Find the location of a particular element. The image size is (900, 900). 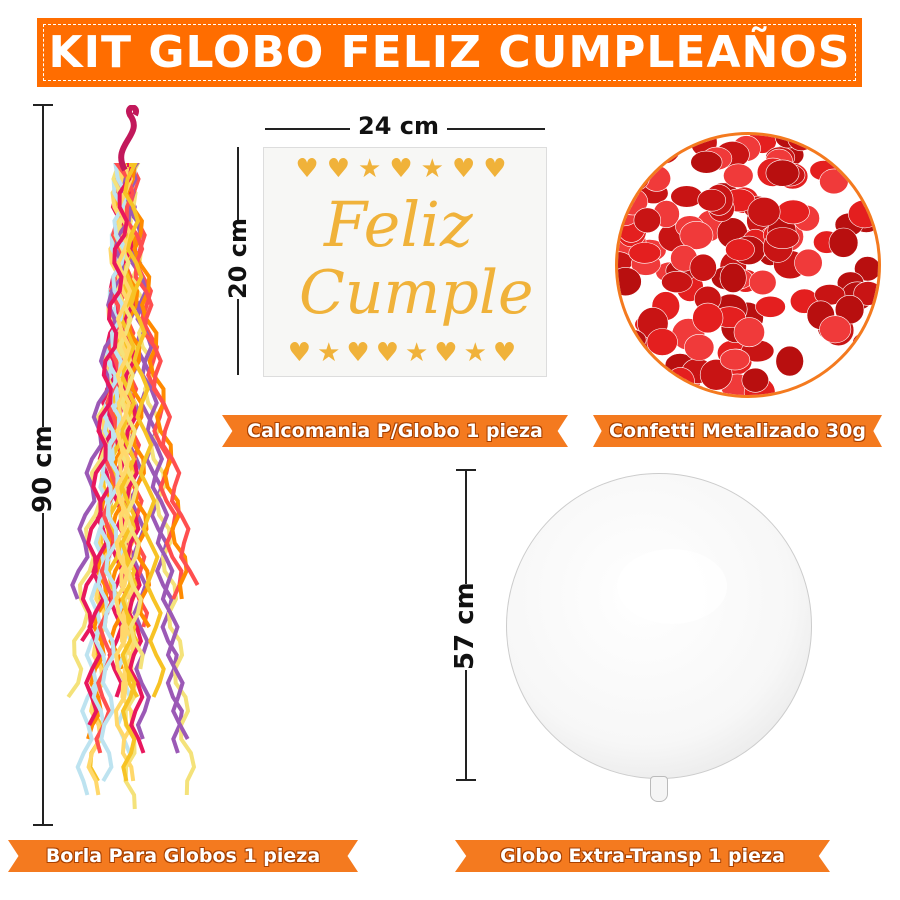

title-text: KIT GLOBO FELIZ CUMPLEAÑOS is located at coordinates (450, 52).